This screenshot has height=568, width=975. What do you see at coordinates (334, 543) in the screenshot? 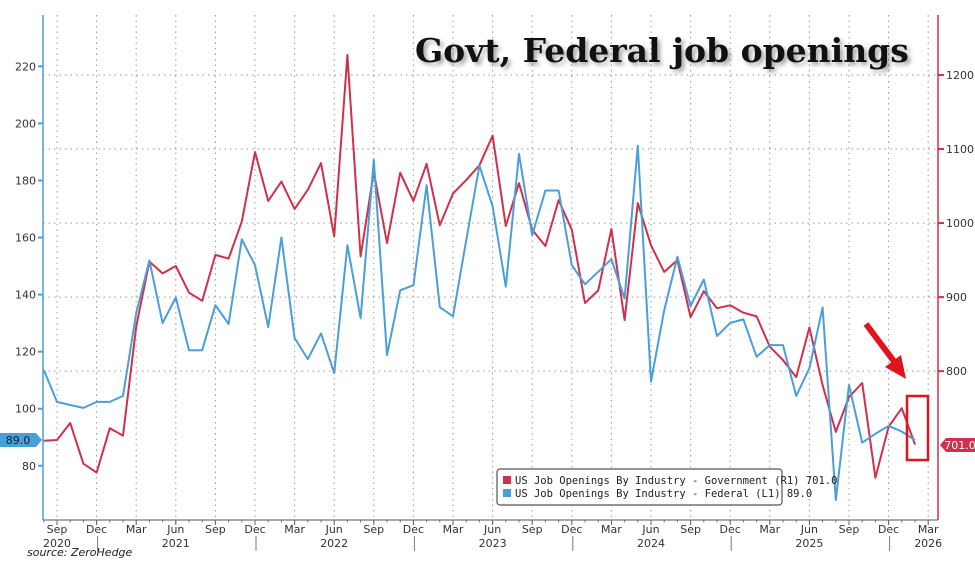
I see `x-year-label: 2022` at bounding box center [334, 543].